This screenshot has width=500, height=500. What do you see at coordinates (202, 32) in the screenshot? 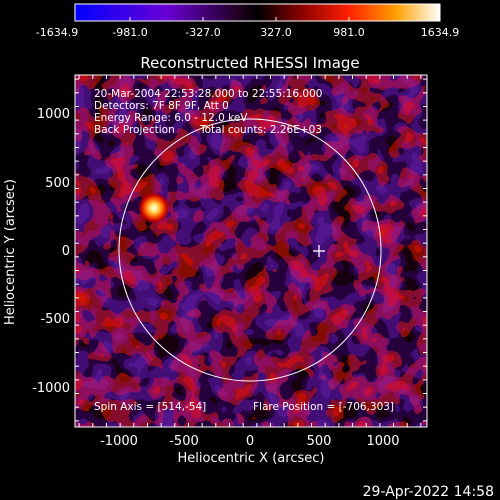
I see `colorbar-tick-label: -327.0` at bounding box center [202, 32].